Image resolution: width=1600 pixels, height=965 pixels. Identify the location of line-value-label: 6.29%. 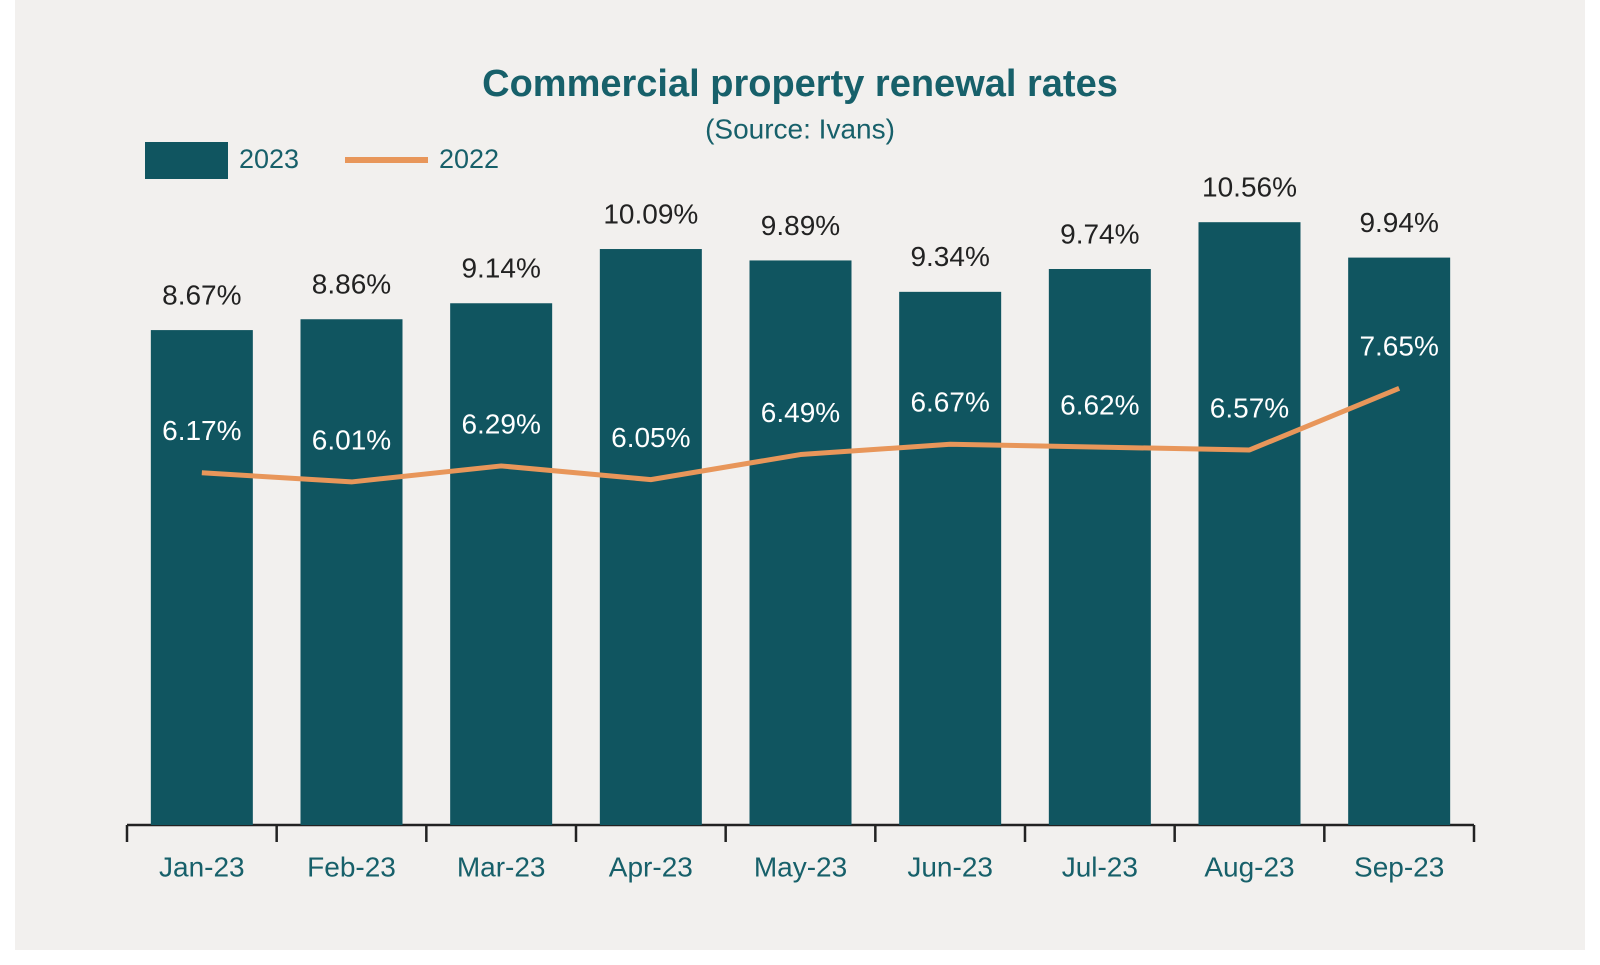
(500, 423).